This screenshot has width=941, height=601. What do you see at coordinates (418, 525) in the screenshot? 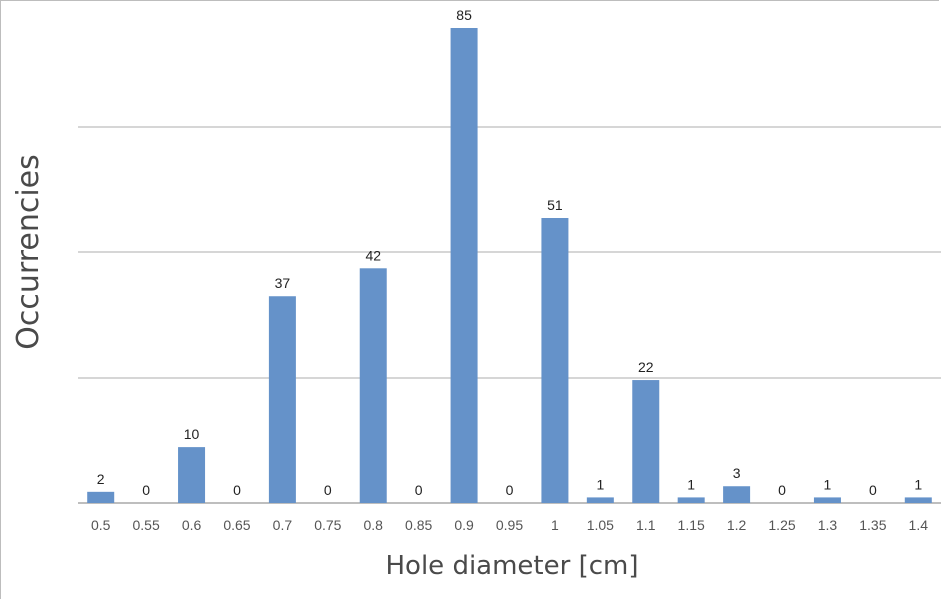
I see `x-tick-label: 0.85` at bounding box center [418, 525].